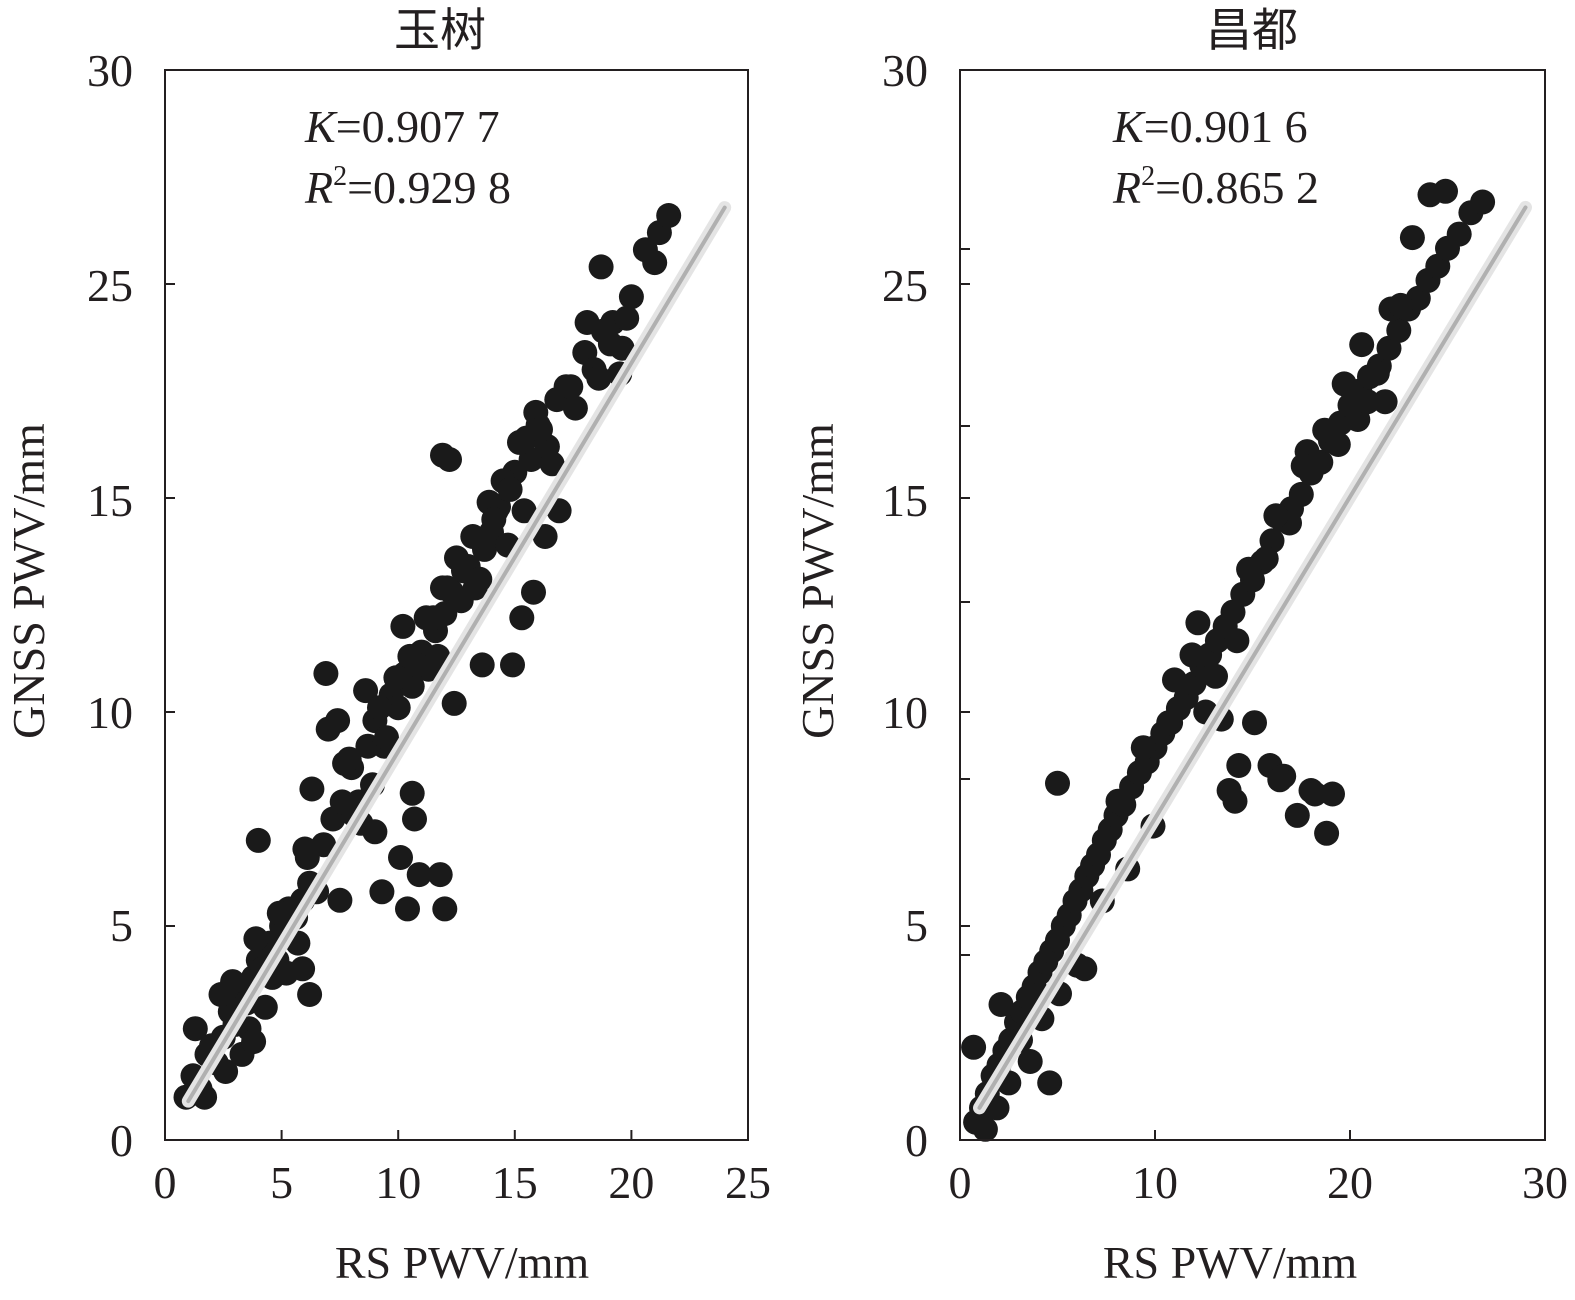 The height and width of the screenshot is (1300, 1575). What do you see at coordinates (340, 176) in the screenshot?
I see `r2-superscript: 2` at bounding box center [340, 176].